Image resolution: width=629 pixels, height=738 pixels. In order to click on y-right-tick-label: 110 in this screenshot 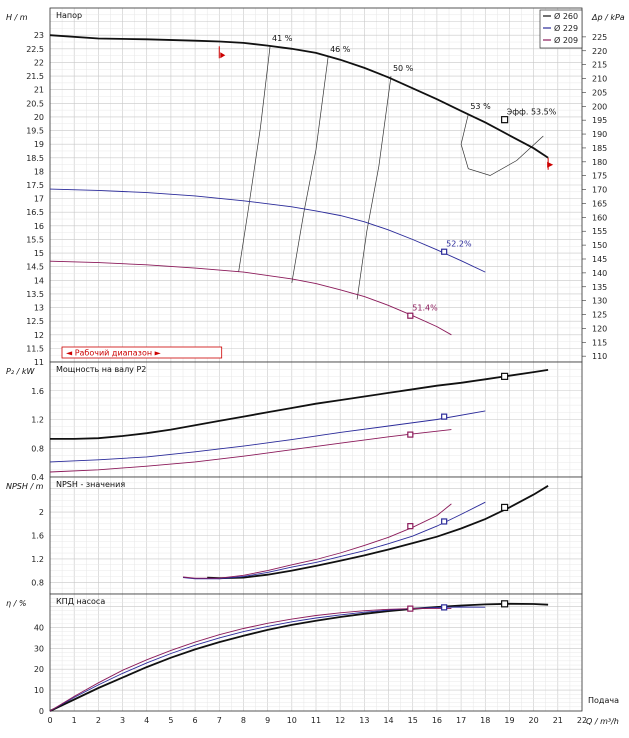, I will do `click(599, 356)`.